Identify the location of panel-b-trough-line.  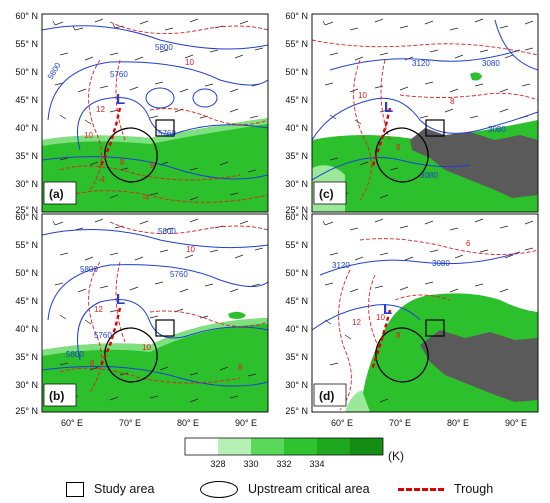
(110, 338).